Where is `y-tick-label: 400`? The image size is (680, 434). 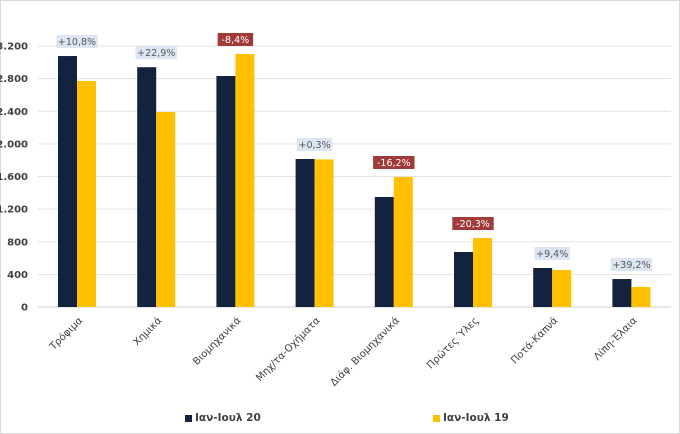
y-tick-label: 400 is located at coordinates (17, 275).